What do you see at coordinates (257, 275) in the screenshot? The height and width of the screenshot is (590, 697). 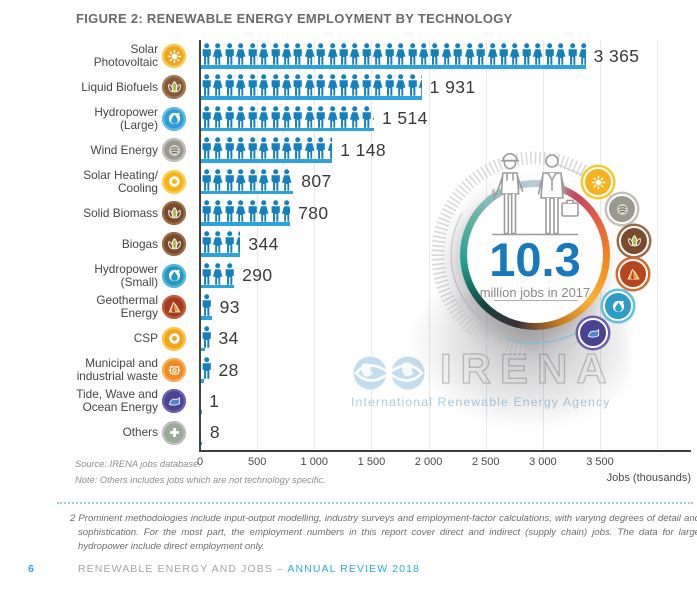 I see `value-label: 290` at bounding box center [257, 275].